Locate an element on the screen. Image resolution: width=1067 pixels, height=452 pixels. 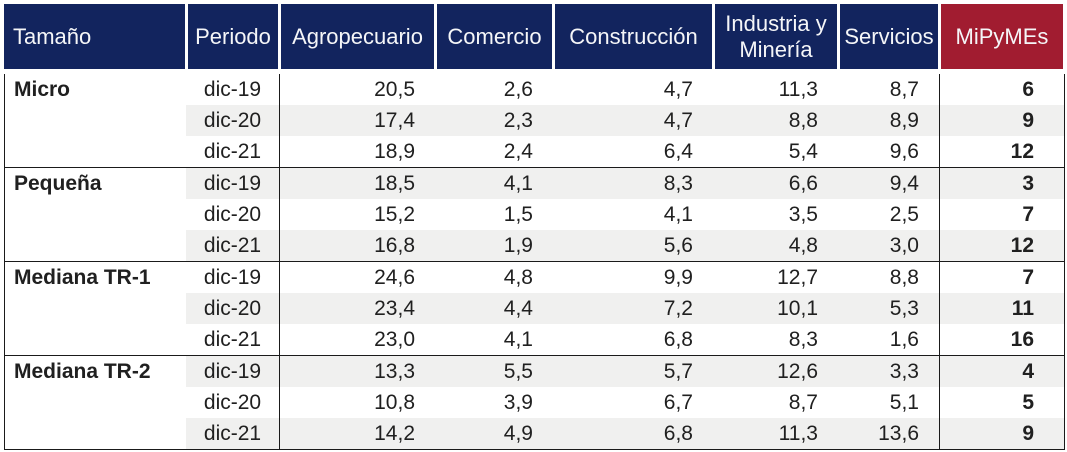
column-header-industria-mineria: Industria y Minería is located at coordinates (774, 36).